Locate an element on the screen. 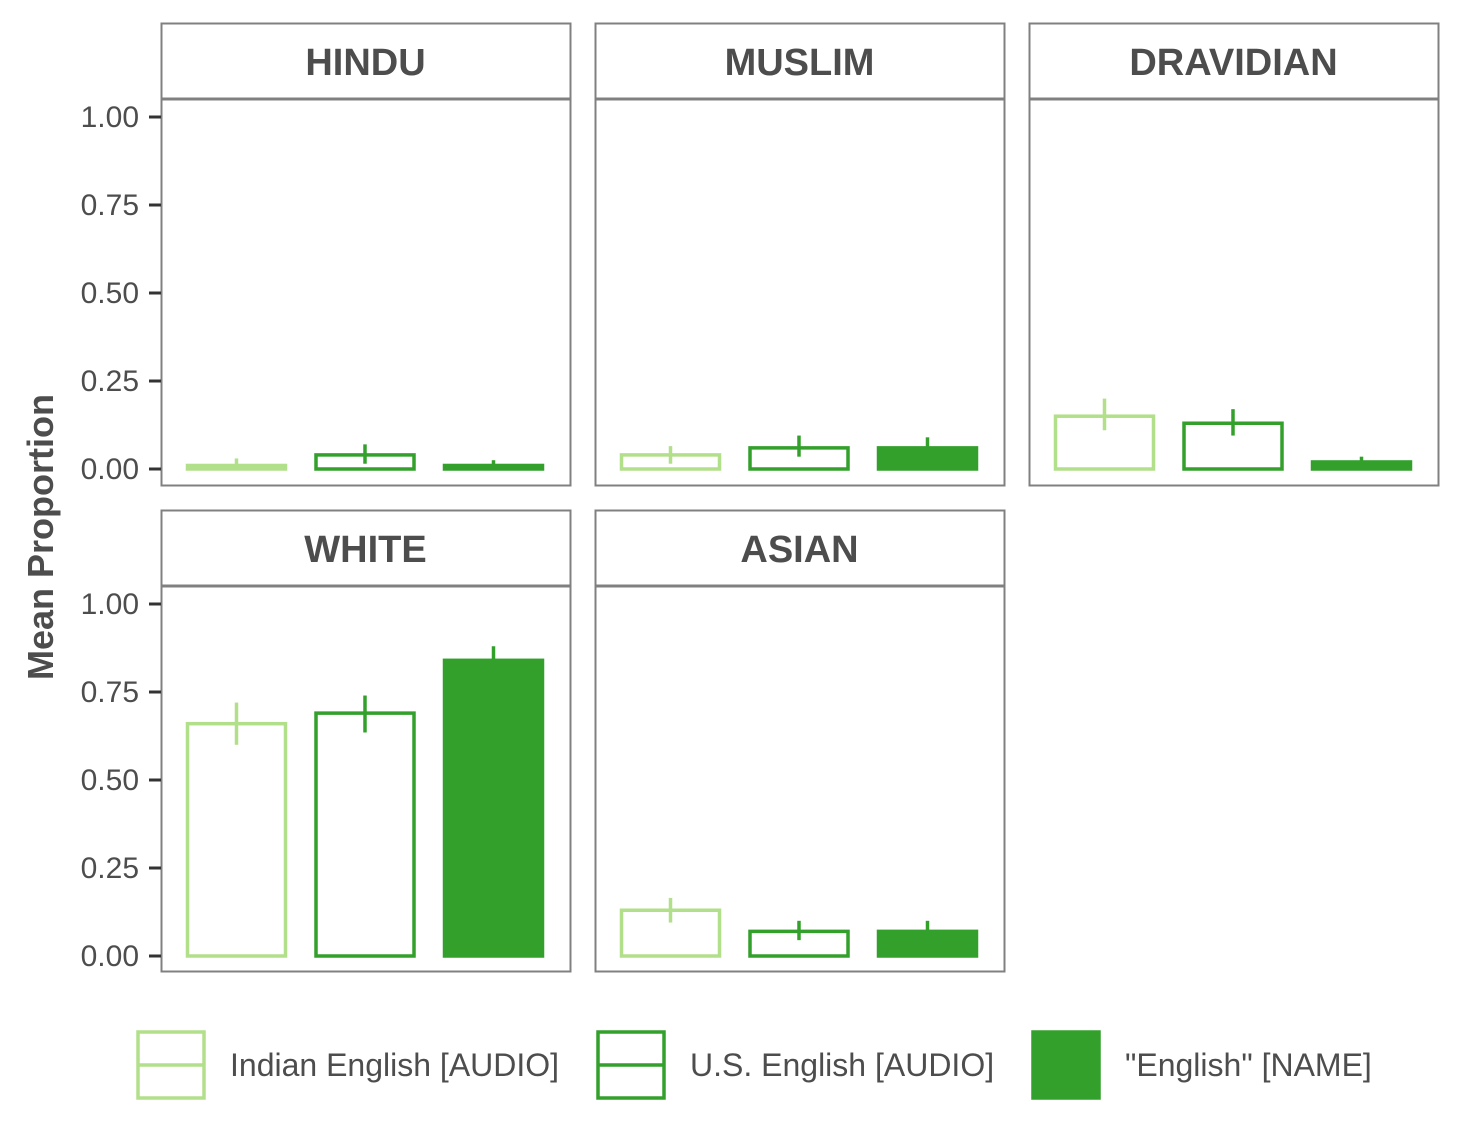 This screenshot has height=1130, width=1462. facet-strip-hindu is located at coordinates (366, 61).